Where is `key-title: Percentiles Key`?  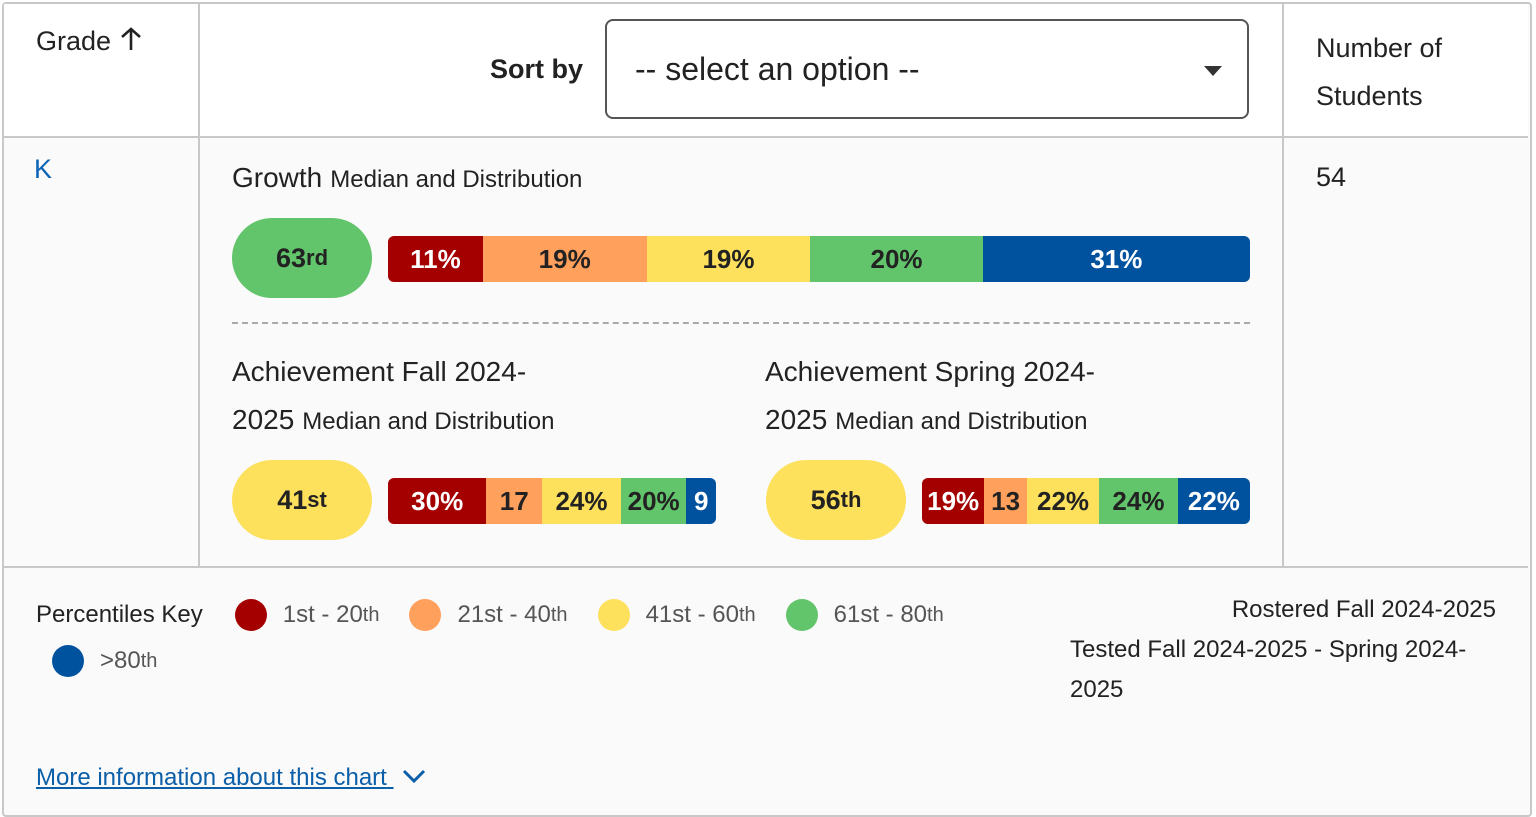 key-title: Percentiles Key is located at coordinates (119, 614).